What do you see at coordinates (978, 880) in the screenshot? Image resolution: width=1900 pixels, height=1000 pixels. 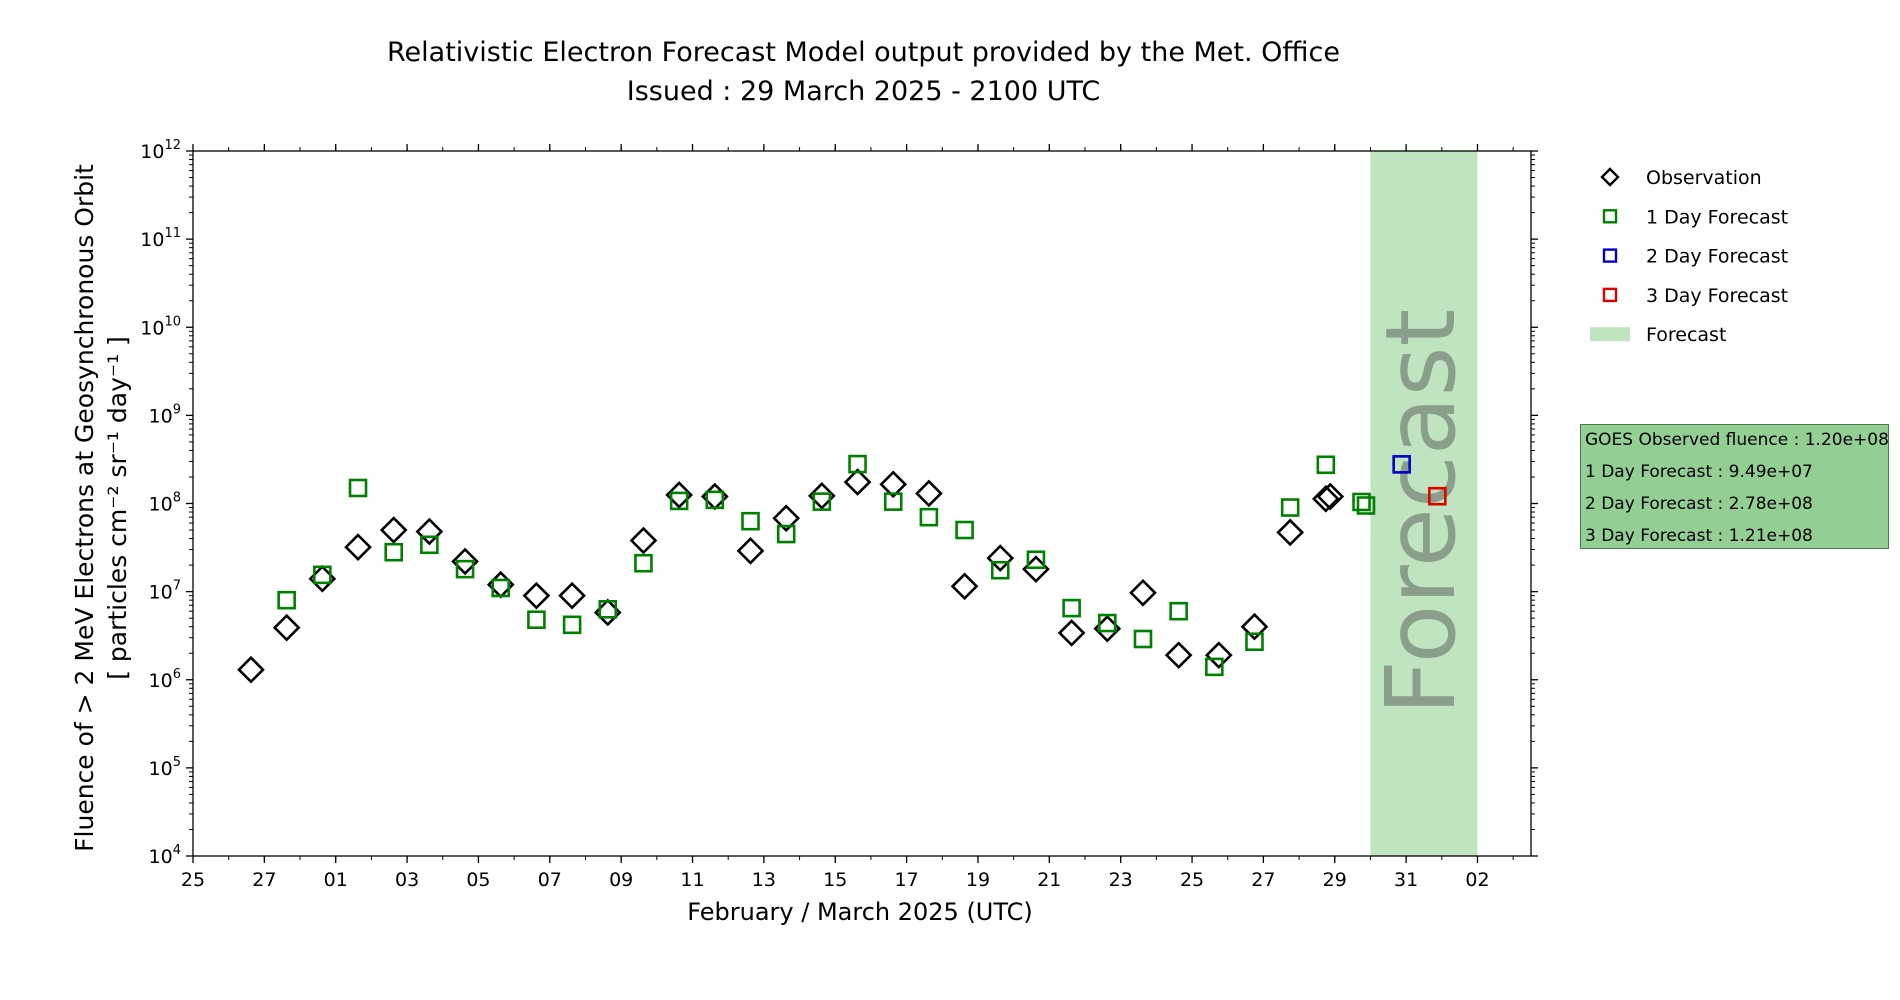 I see `x-tick-label: 19` at bounding box center [978, 880].